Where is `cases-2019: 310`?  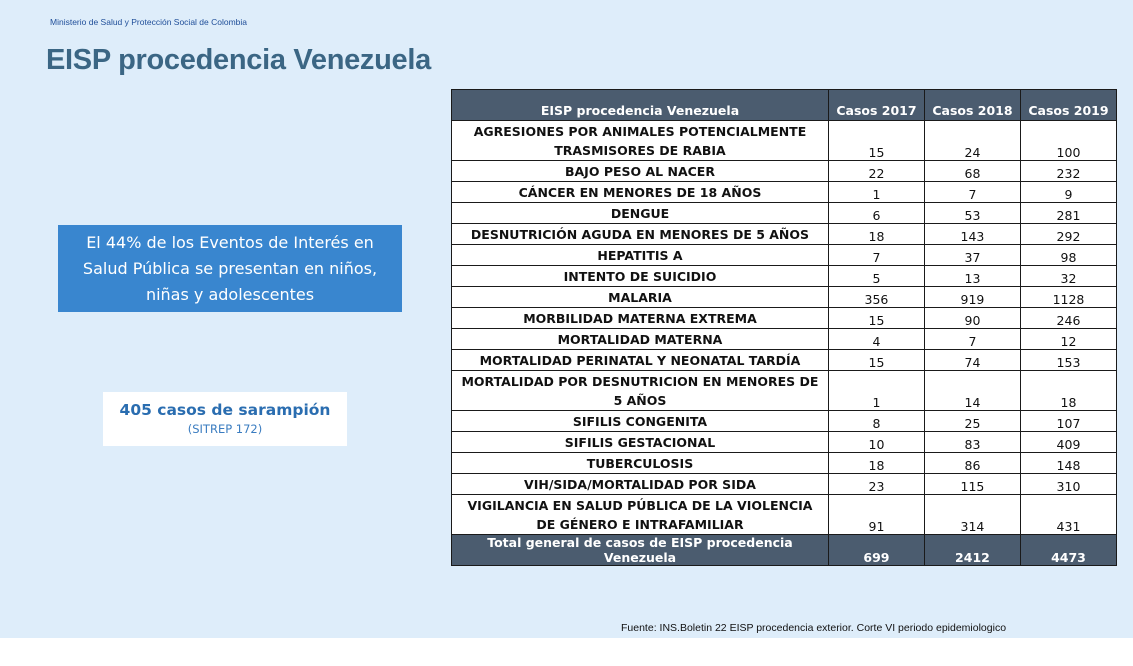 cases-2019: 310 is located at coordinates (1068, 484).